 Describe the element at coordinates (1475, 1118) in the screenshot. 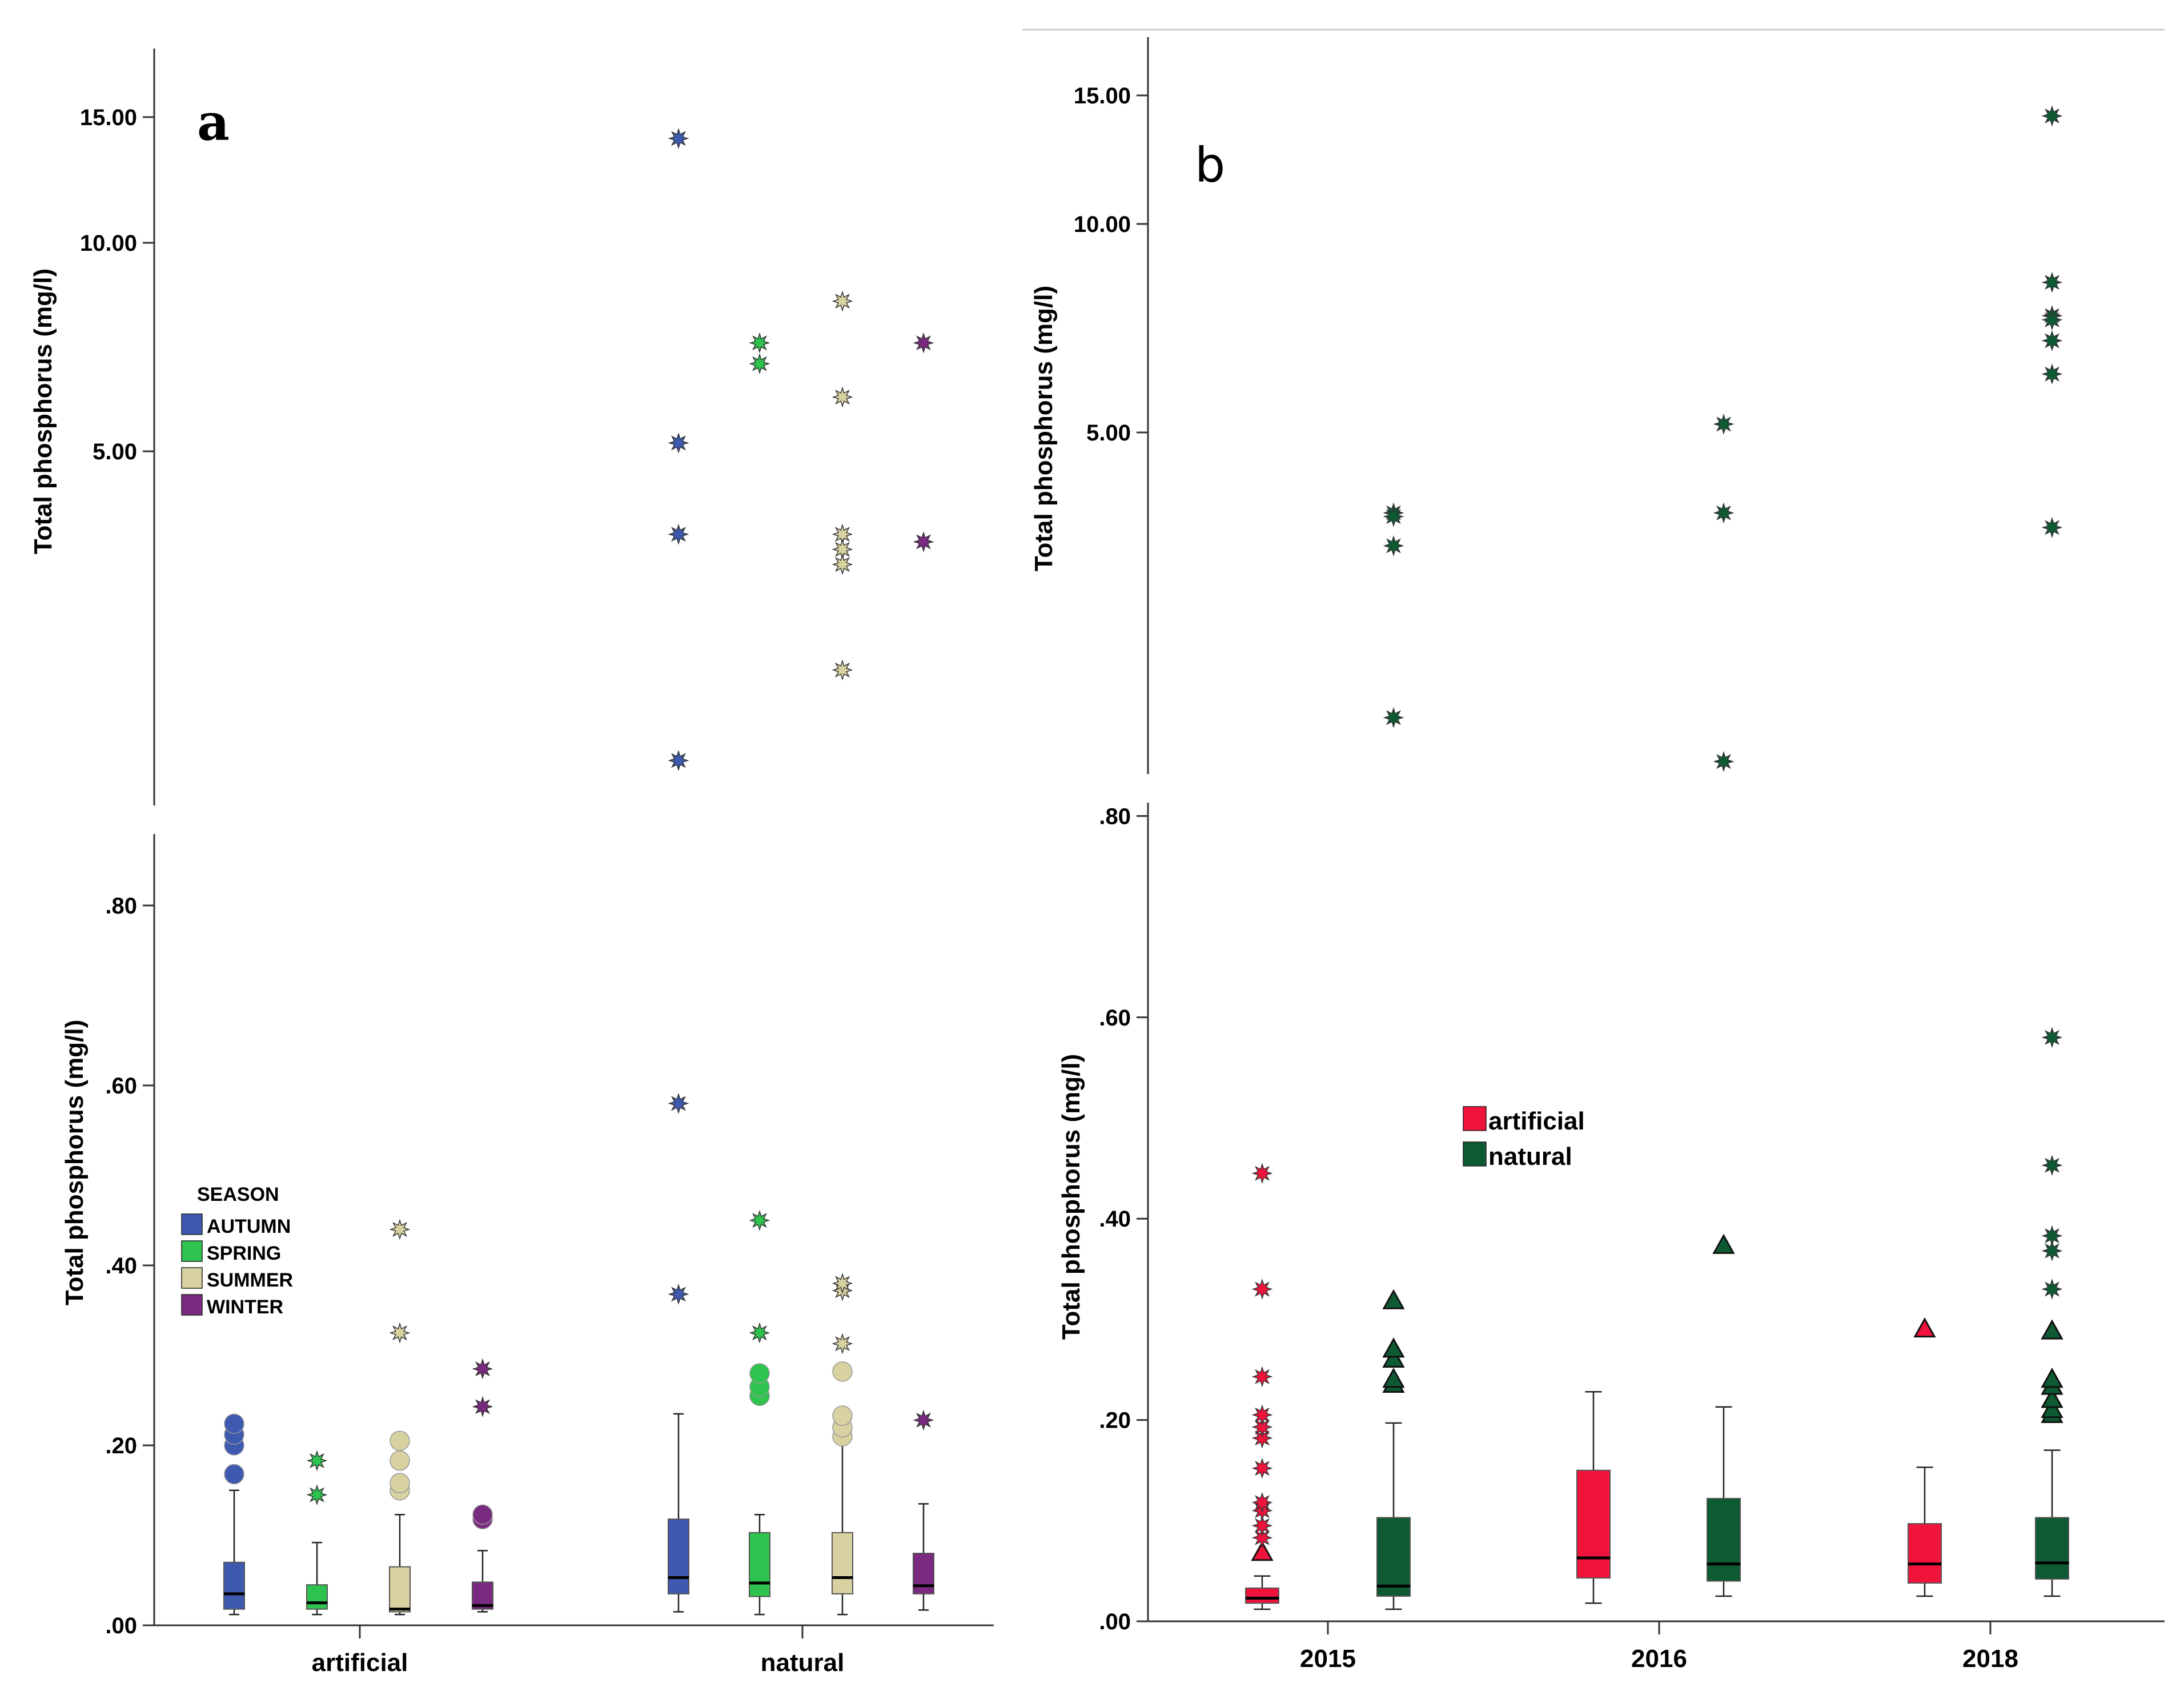

I see `legend-swatch-artificial` at that location.